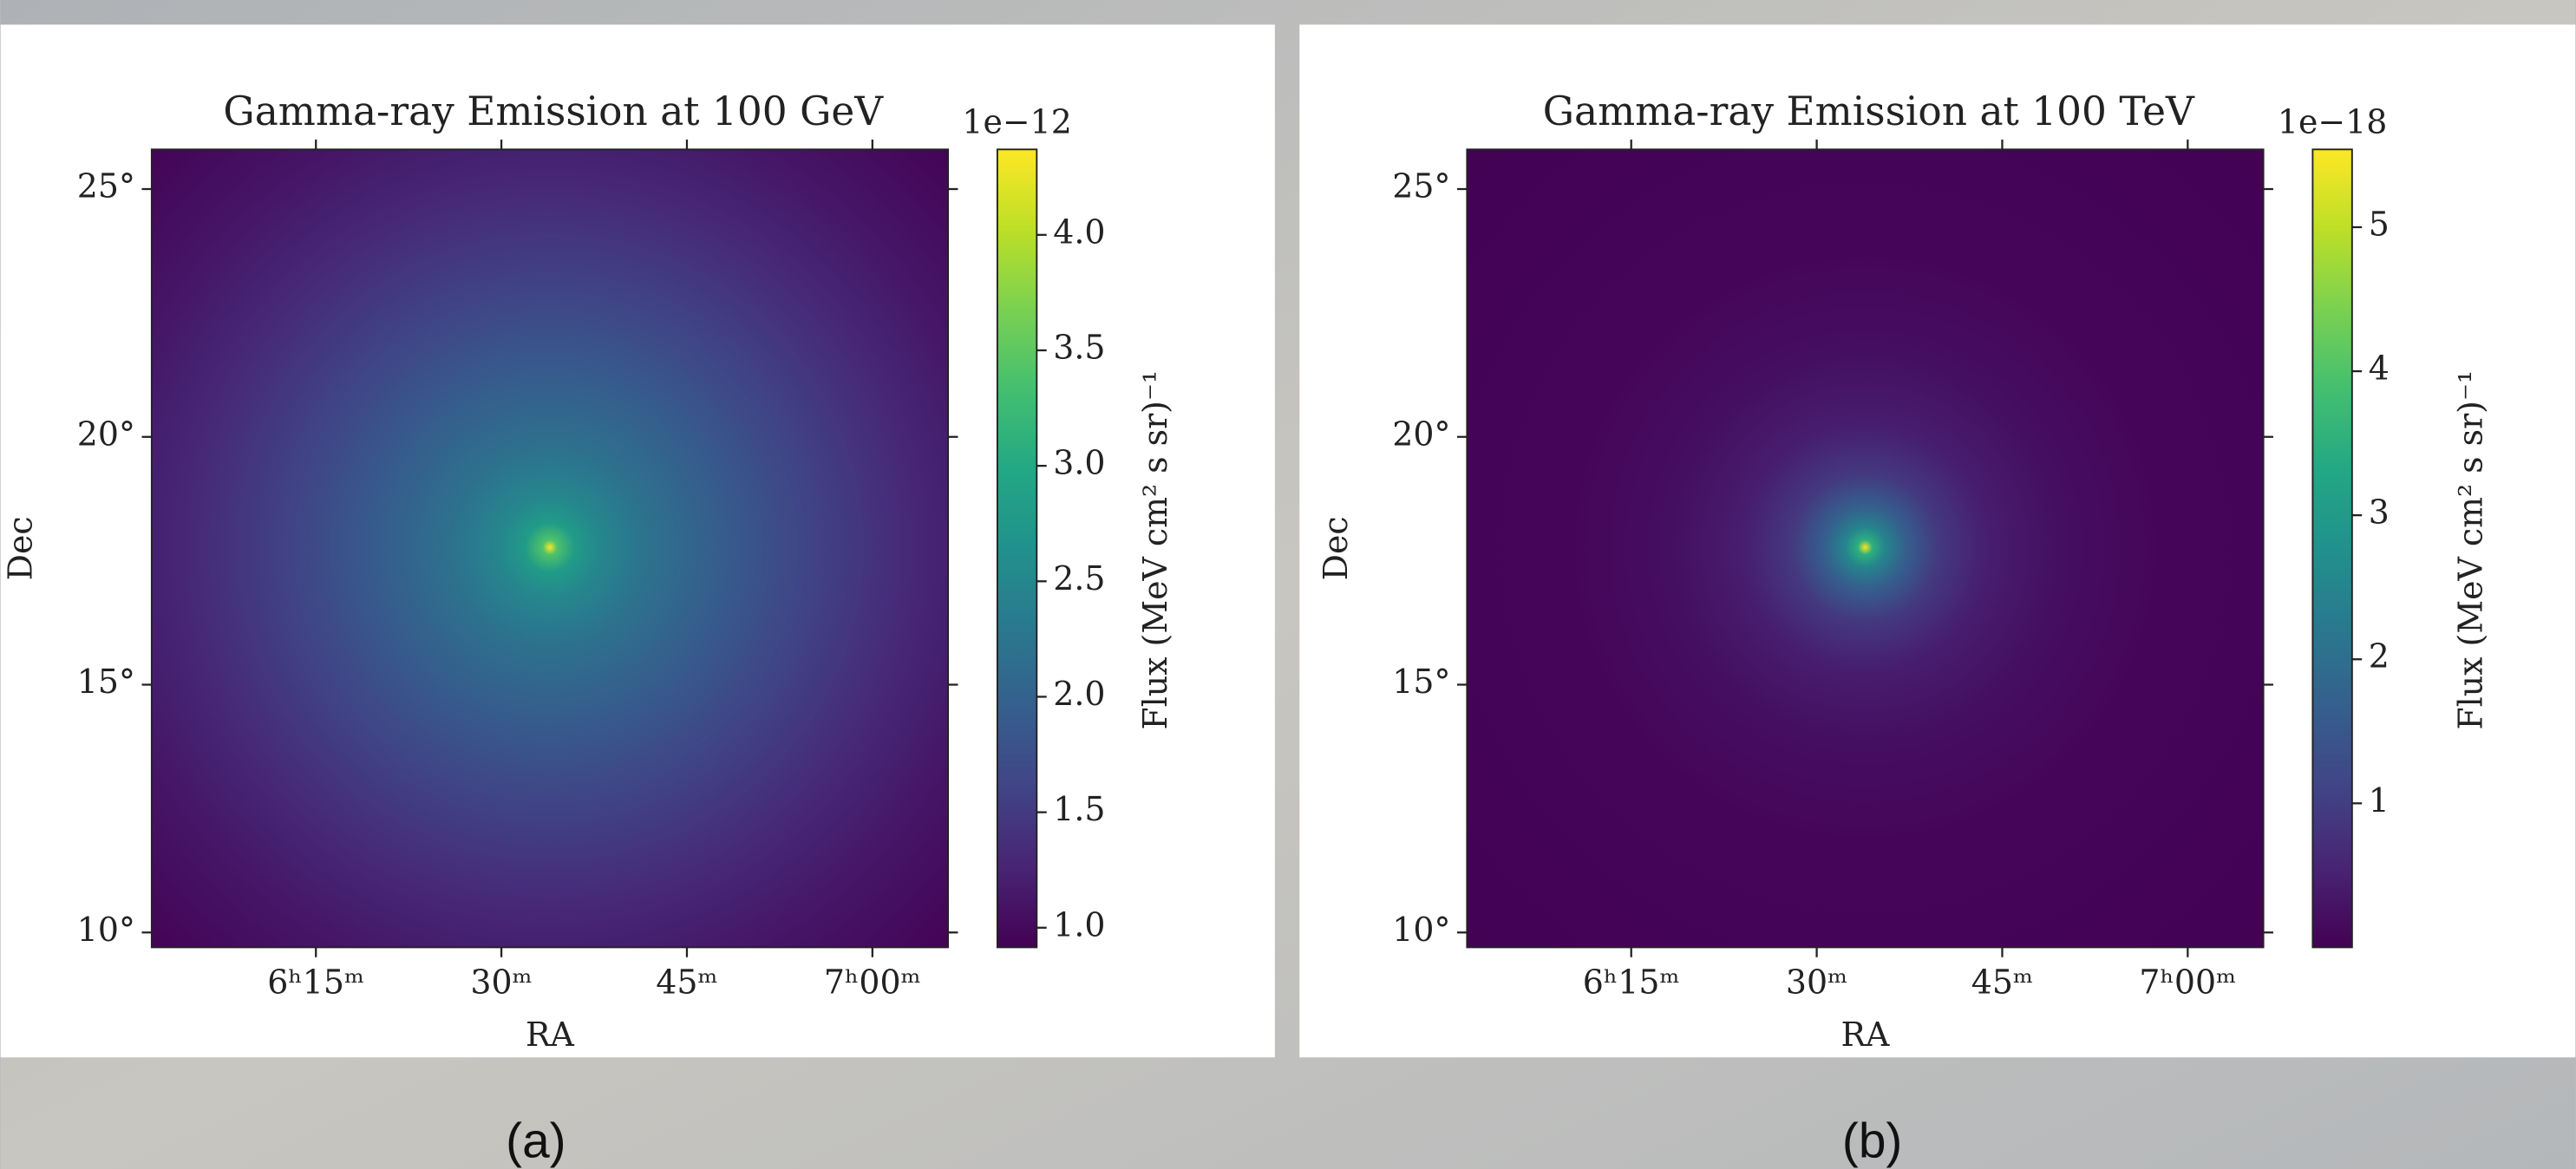  Describe the element at coordinates (1872, 1142) in the screenshot. I see `panel-label: (b)` at that location.